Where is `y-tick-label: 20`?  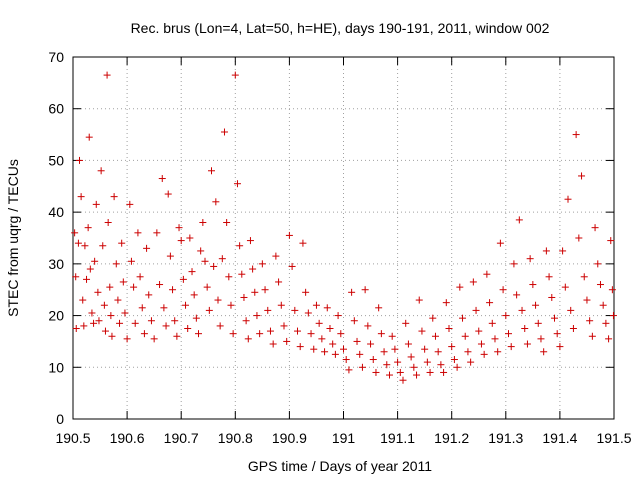 y-tick-label: 20 is located at coordinates (56, 316).